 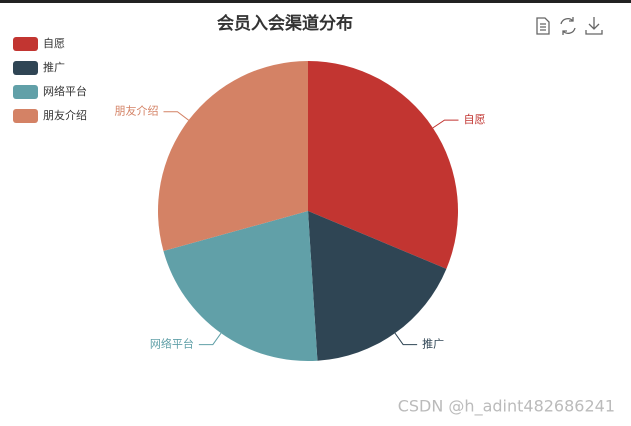 I want to click on legend-label: 朋友介绍, so click(x=65, y=115).